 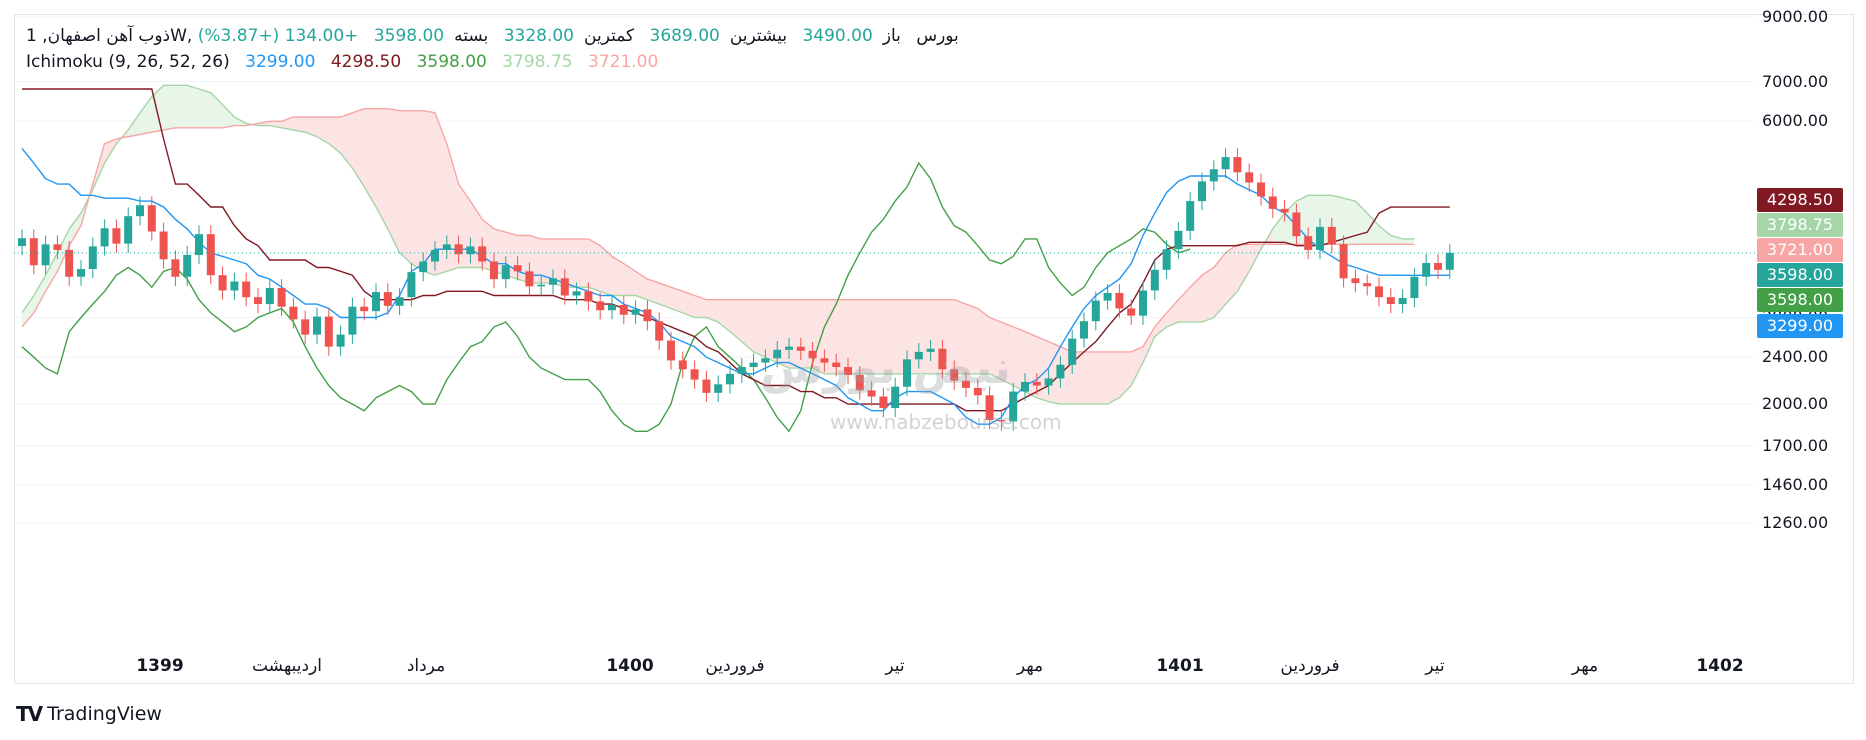 I want to click on price-tag: 3798.75, so click(x=1800, y=225).